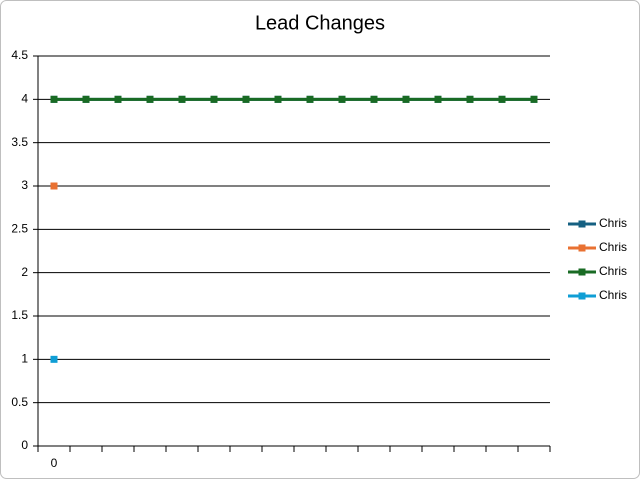 The width and height of the screenshot is (641, 480). I want to click on y-tick-label: 2.5, so click(19, 229).